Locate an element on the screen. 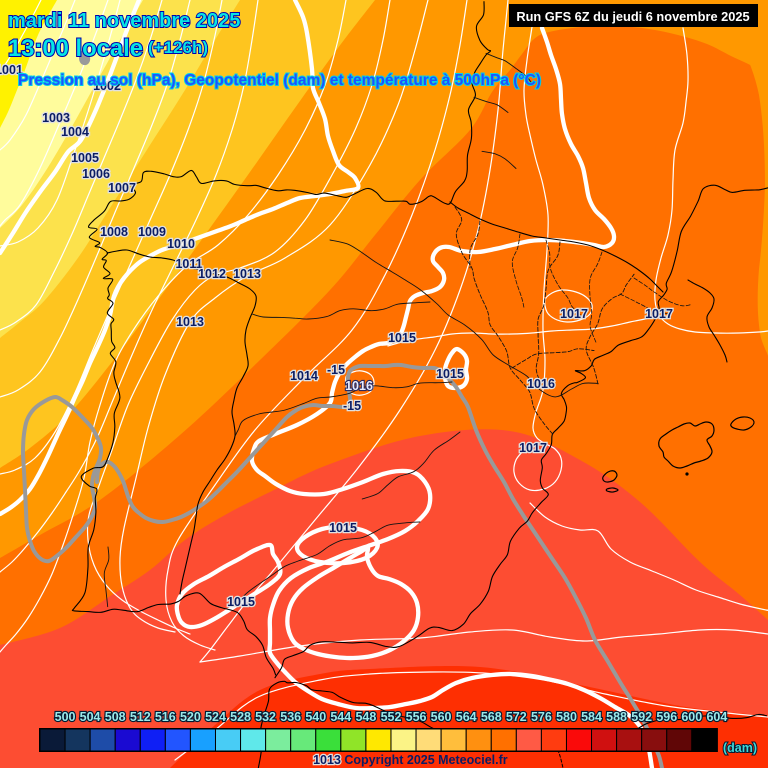  svg-text: 532 is located at coordinates (265, 717).